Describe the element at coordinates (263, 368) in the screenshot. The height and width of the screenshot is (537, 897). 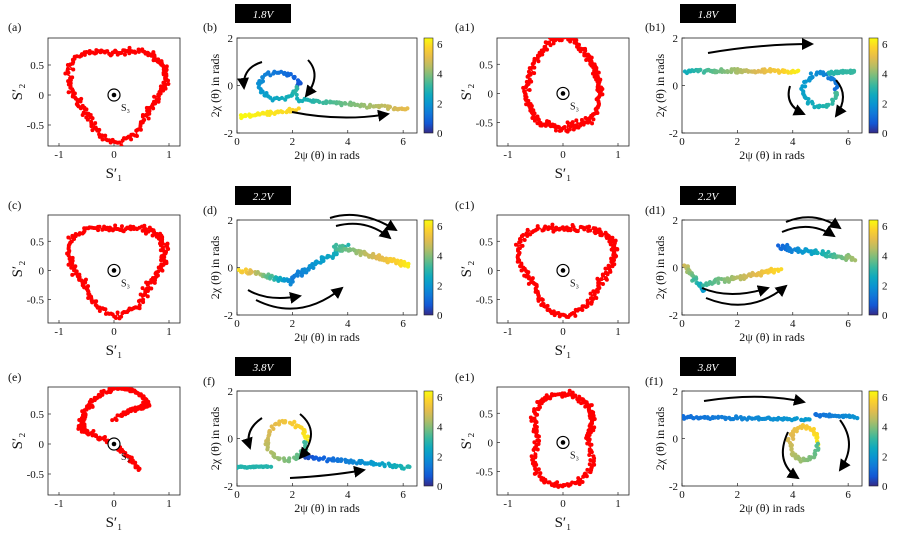
I see `voltage-text: 3.8V` at that location.